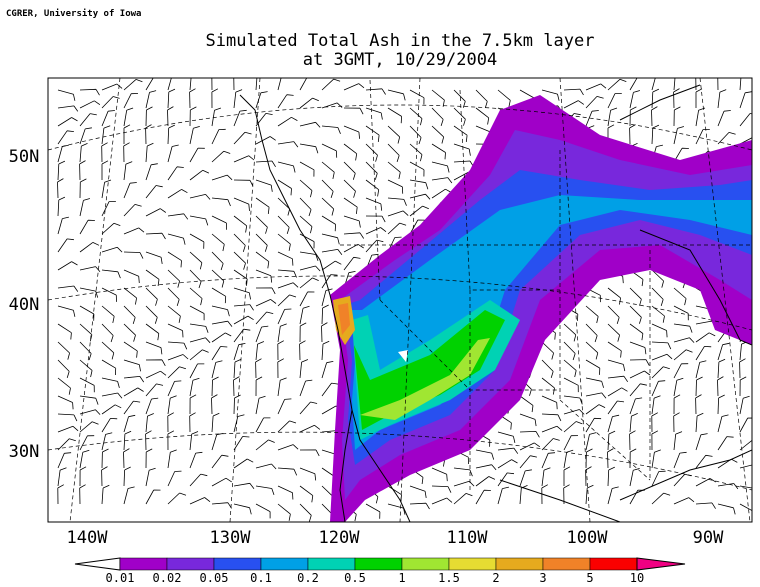 The height and width of the screenshot is (587, 760). What do you see at coordinates (637, 578) in the screenshot?
I see `colorbar-label: 10` at bounding box center [637, 578].